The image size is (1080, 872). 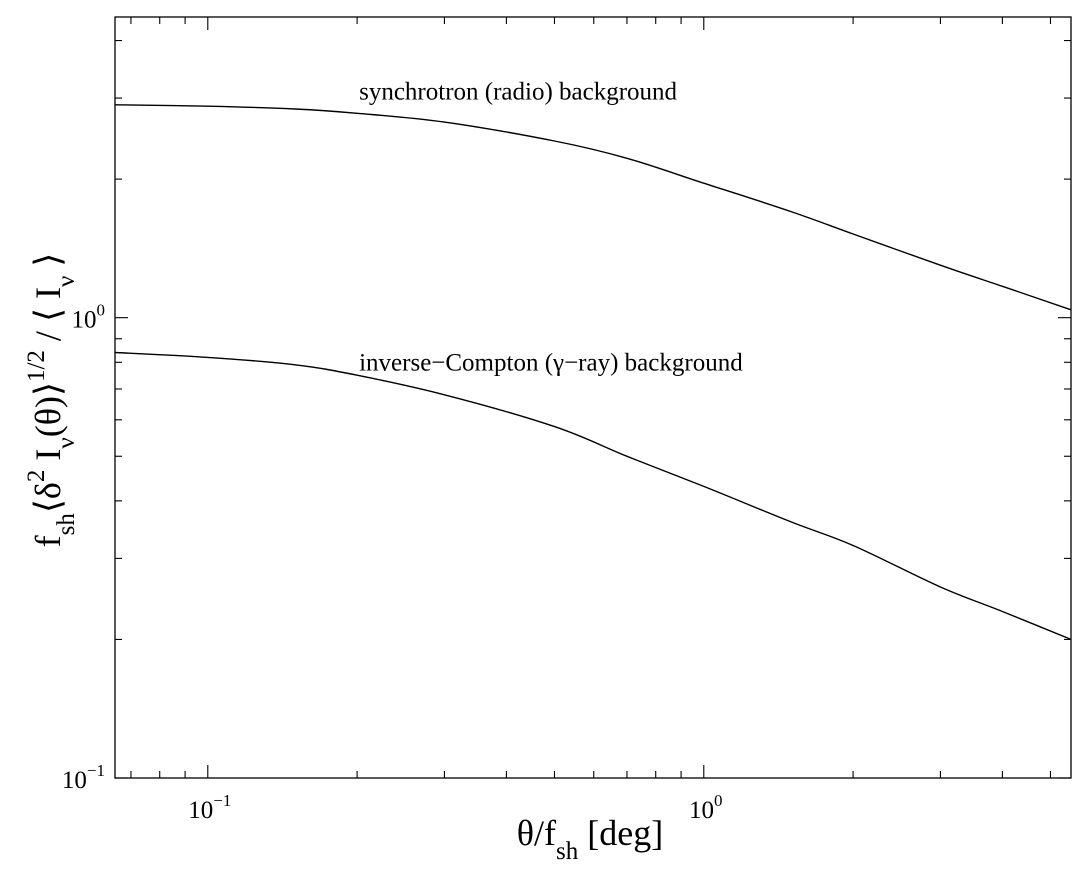 What do you see at coordinates (48, 409) in the screenshot?
I see `y-axis-label-part: (θ)⟩` at bounding box center [48, 409].